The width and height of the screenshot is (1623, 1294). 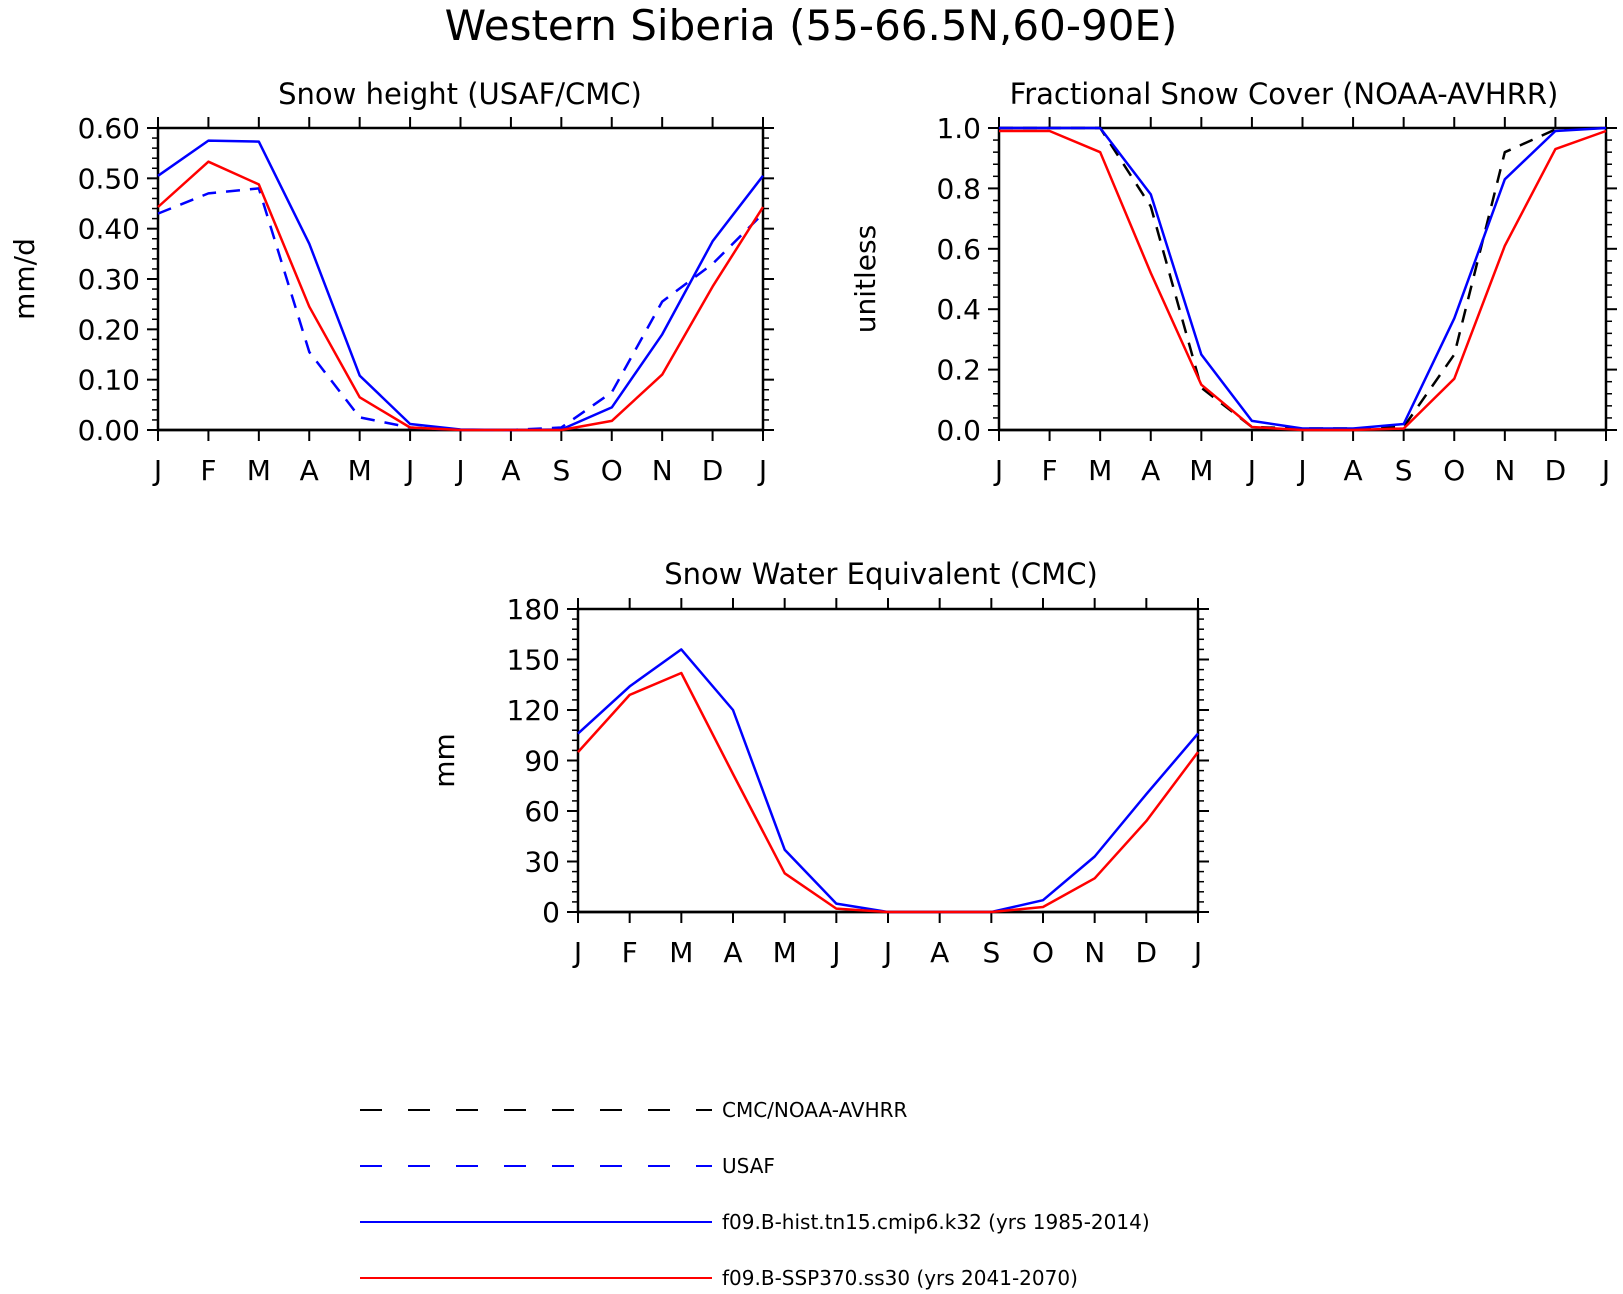 What do you see at coordinates (958, 188) in the screenshot?
I see `y-tick-label: 0.8` at bounding box center [958, 188].